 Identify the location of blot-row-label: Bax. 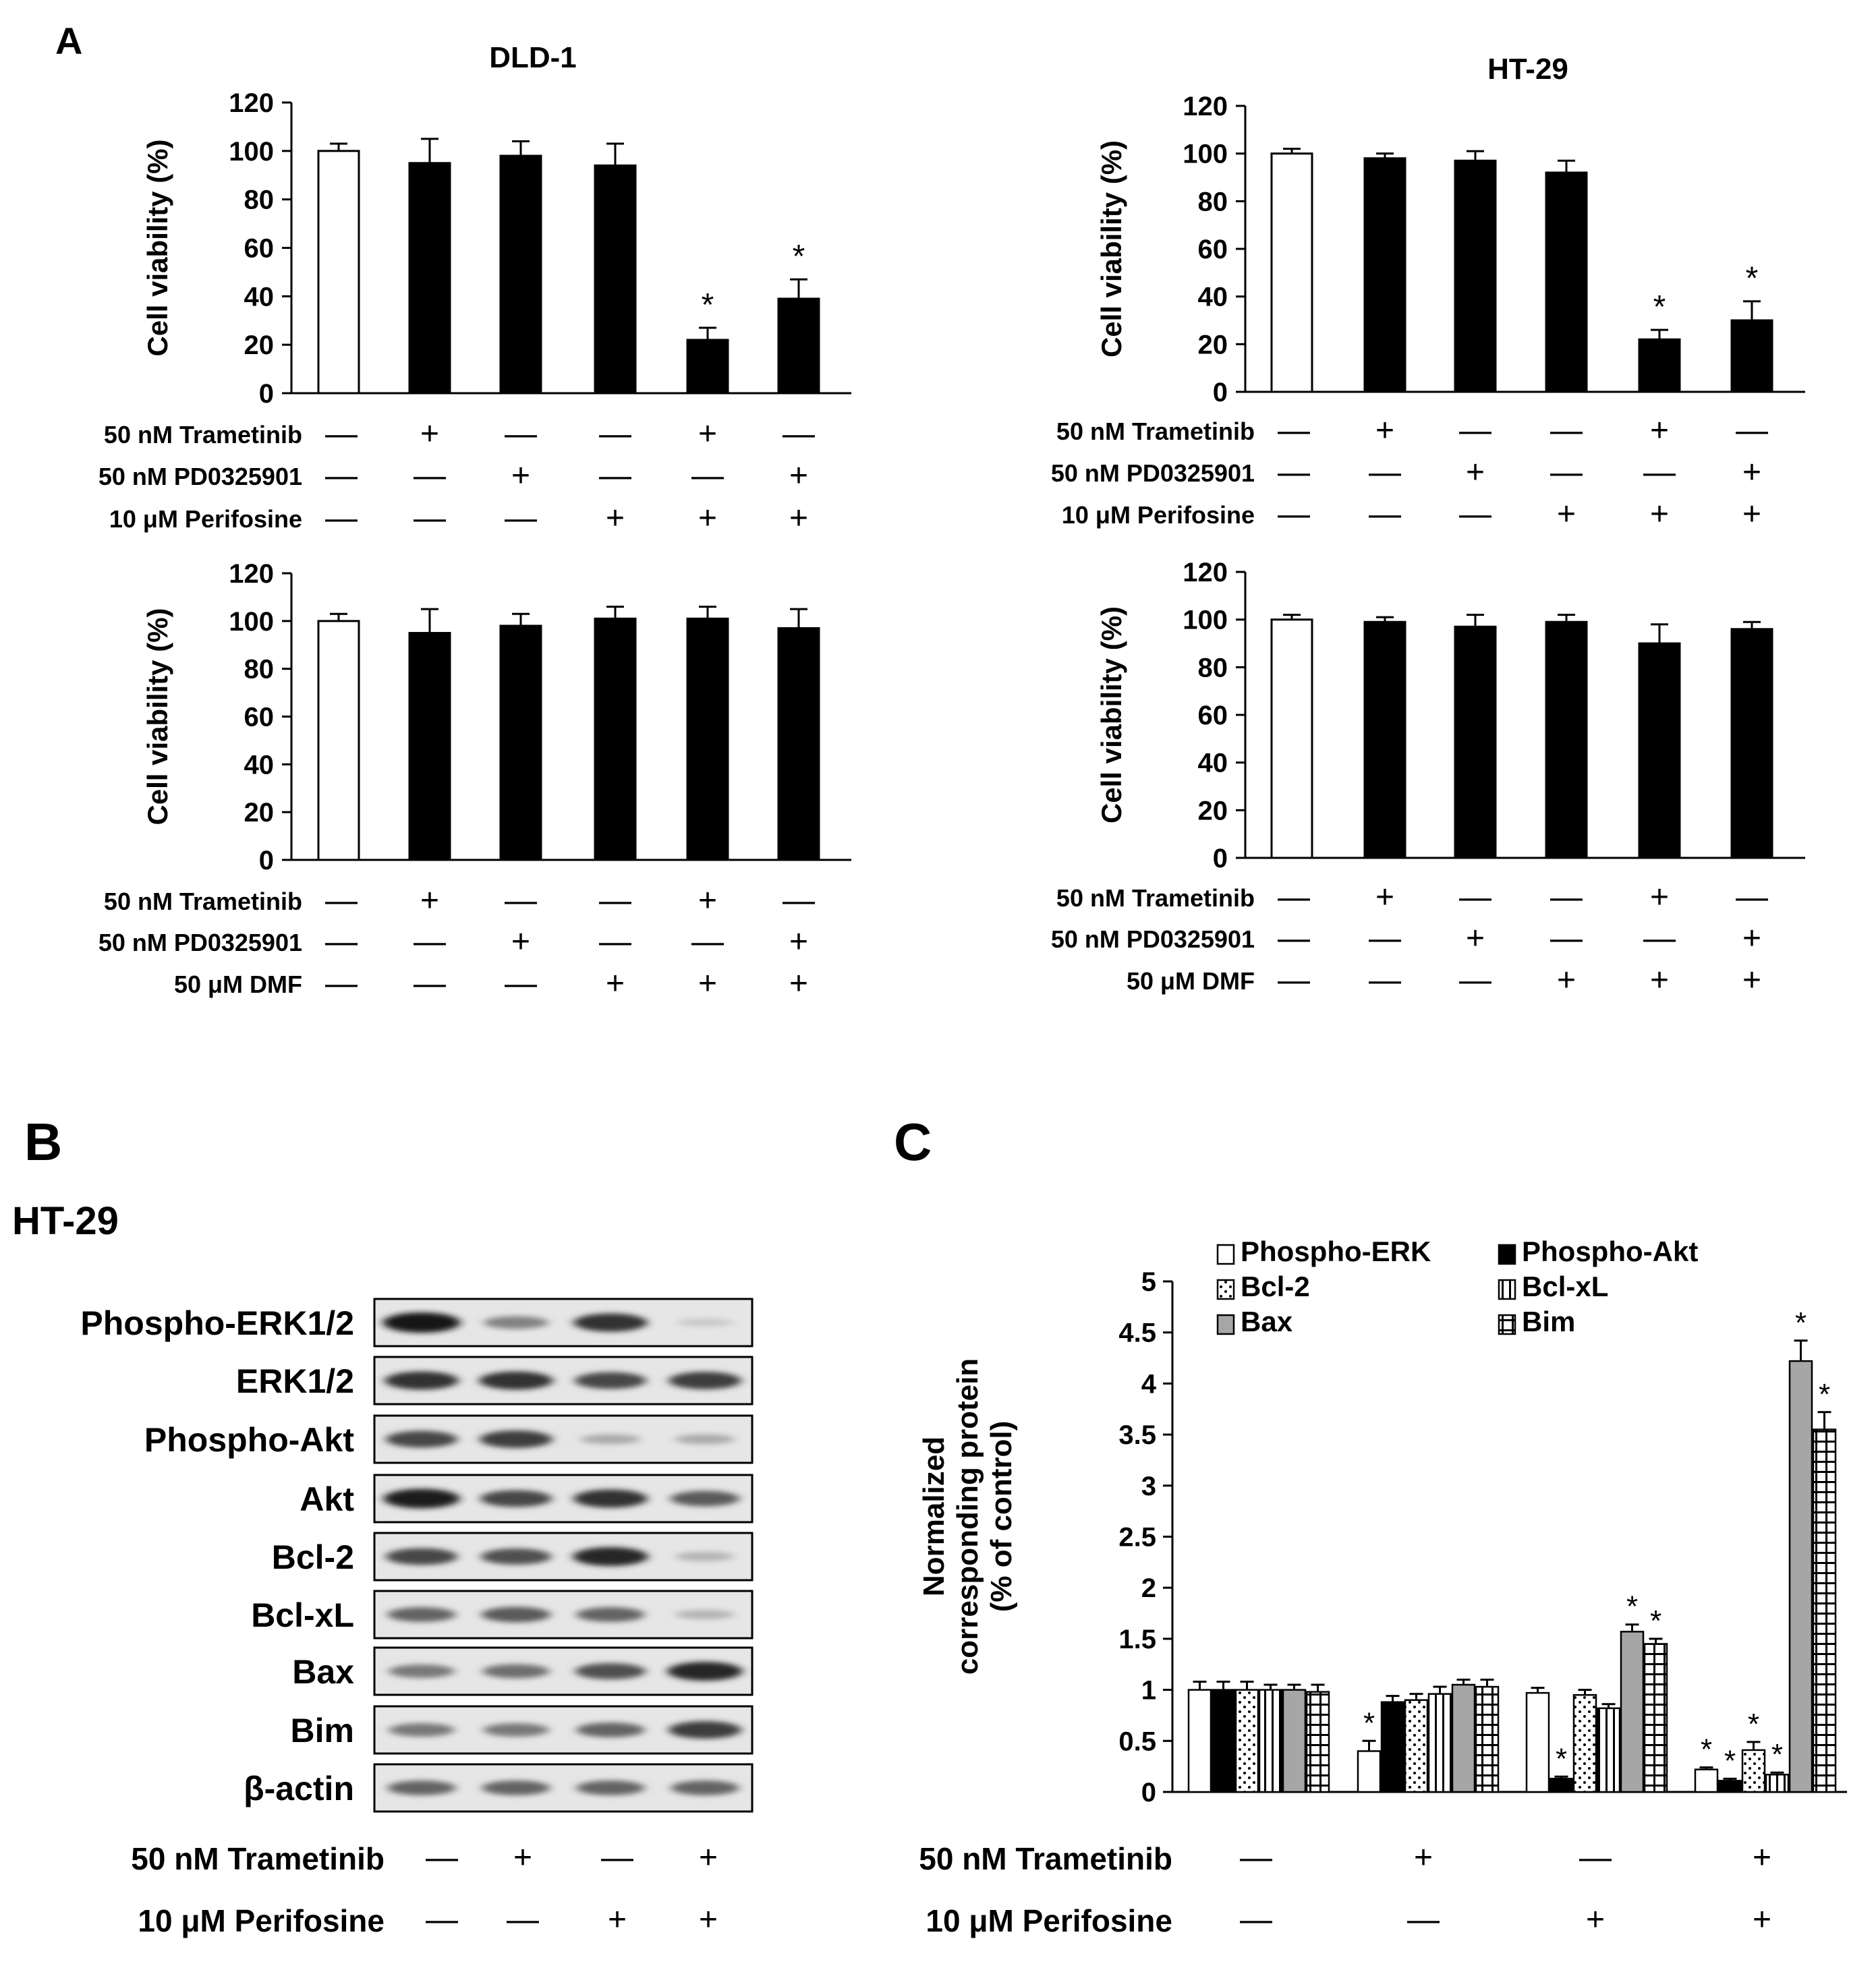
(323, 1672).